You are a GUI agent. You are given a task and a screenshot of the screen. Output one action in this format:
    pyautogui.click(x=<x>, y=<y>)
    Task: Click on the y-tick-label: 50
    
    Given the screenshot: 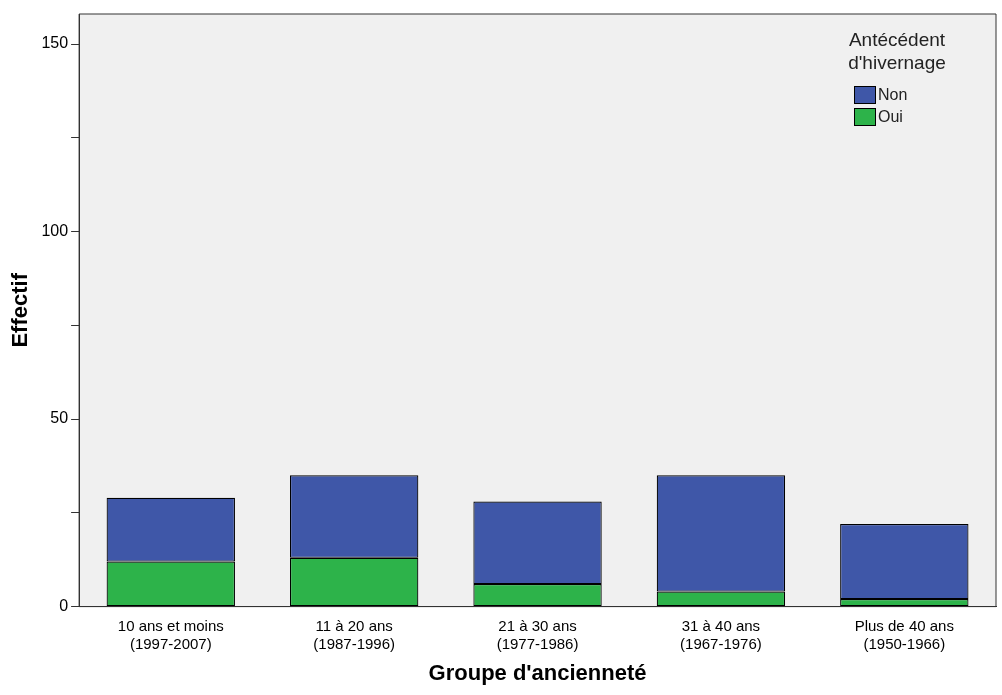 What is the action you would take?
    pyautogui.click(x=59, y=418)
    